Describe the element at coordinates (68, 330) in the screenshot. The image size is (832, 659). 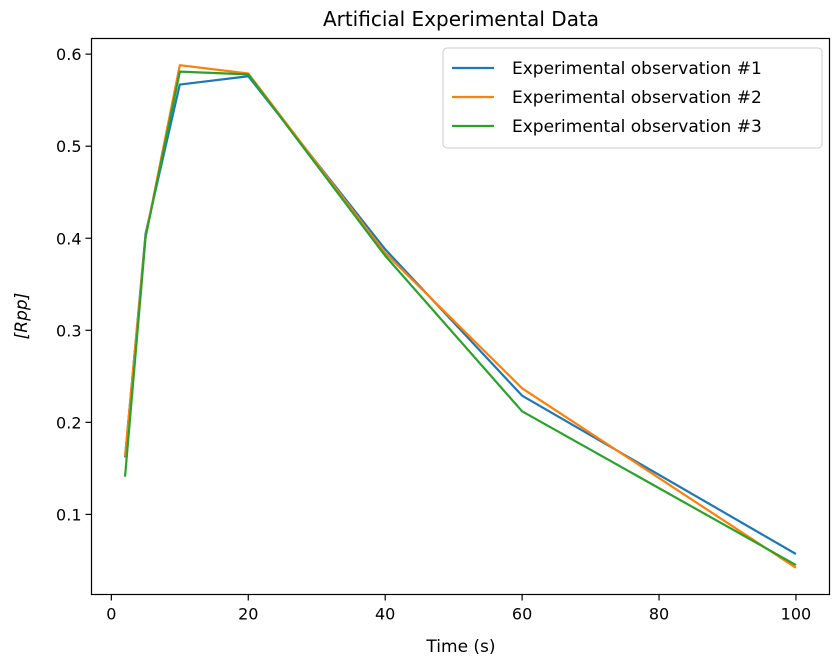
I see `y-tick-label: 0.3` at that location.